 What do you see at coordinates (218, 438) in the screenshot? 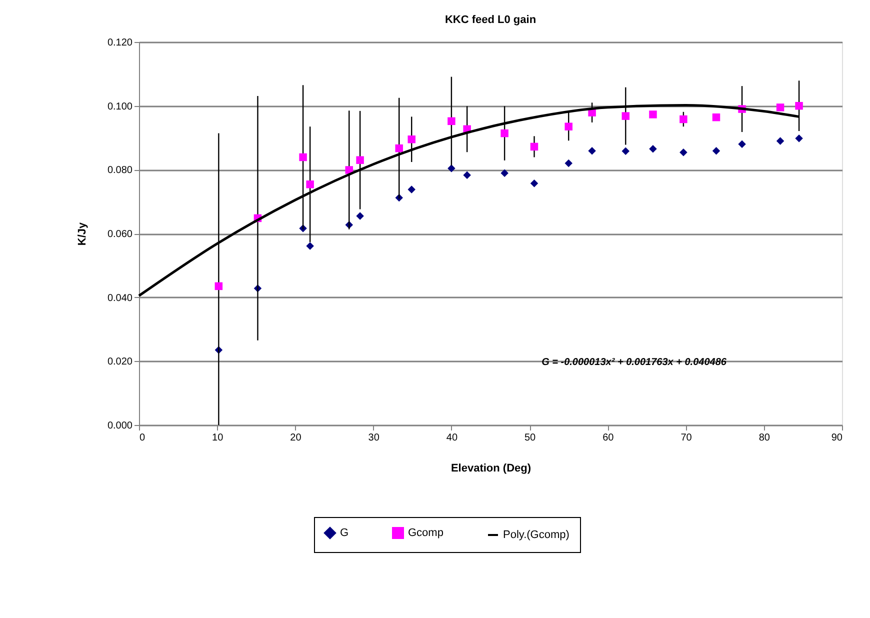
I see `x-tick-label: 10` at bounding box center [218, 438].